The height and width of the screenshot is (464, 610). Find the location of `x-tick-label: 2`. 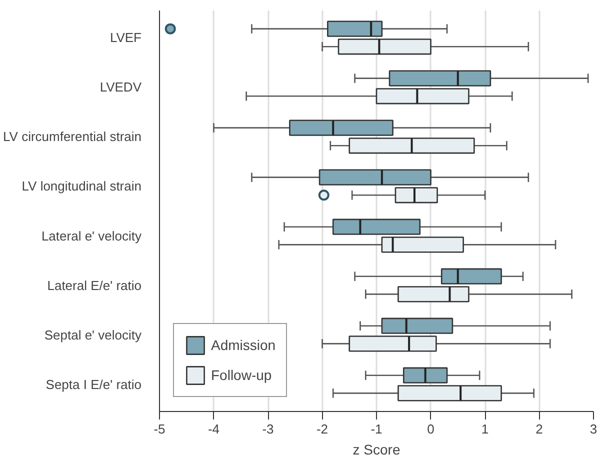

x-tick-label: 2 is located at coordinates (539, 429).